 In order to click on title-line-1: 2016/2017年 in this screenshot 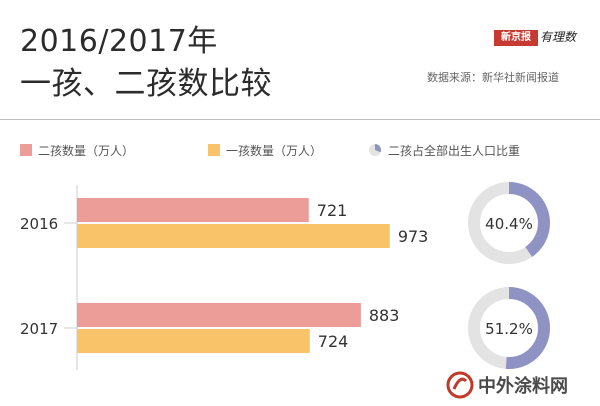, I will do `click(119, 41)`.